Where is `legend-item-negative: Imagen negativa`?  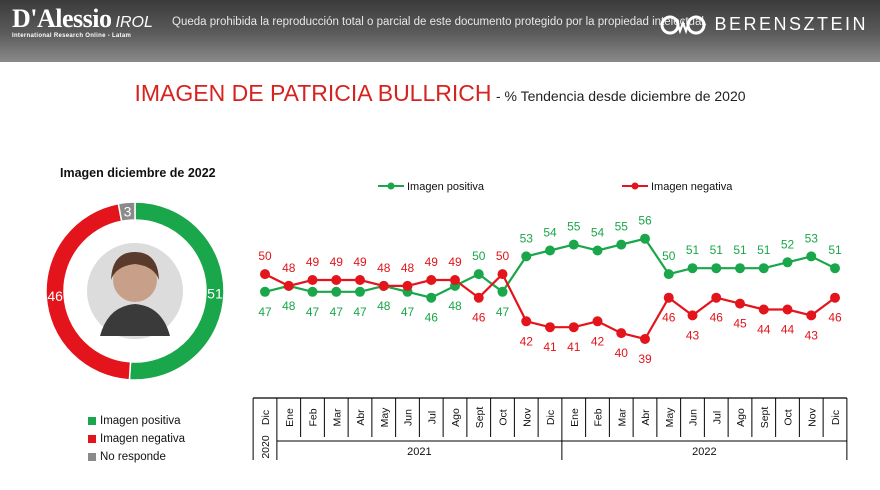
legend-item-negative: Imagen negativa is located at coordinates (136, 439).